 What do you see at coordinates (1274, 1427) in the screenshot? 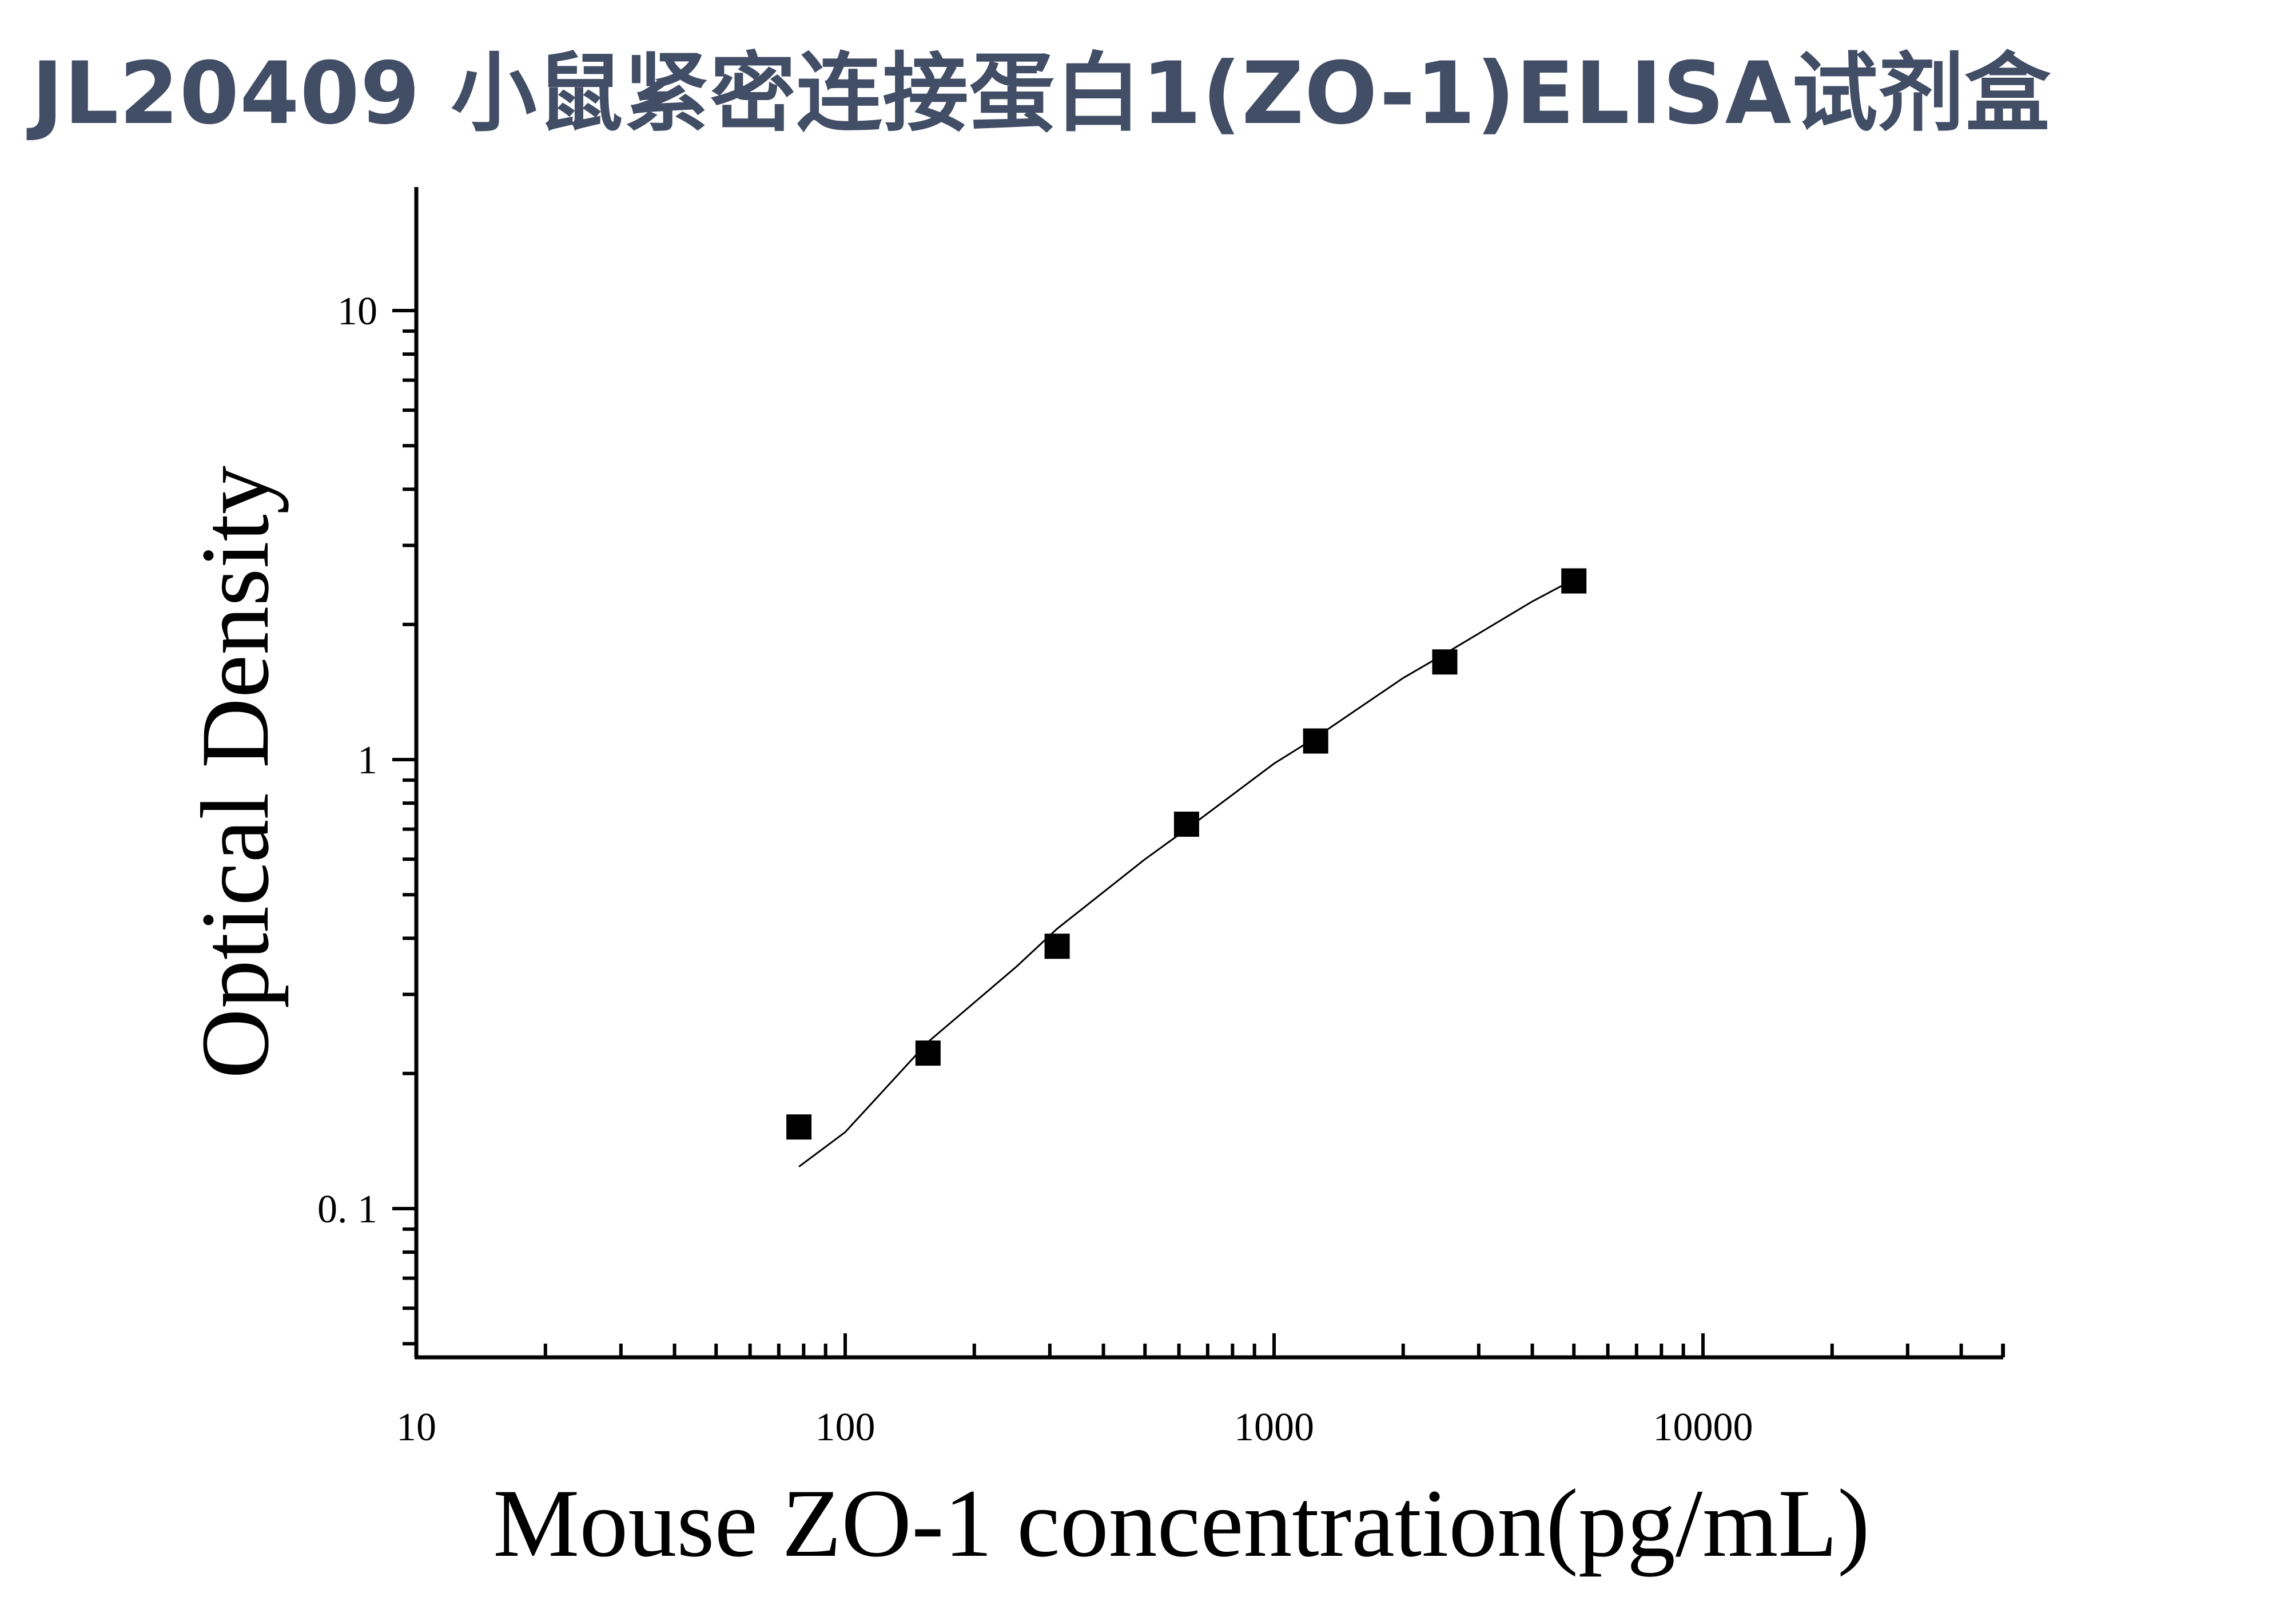
I see `x-tick-label: 1000` at bounding box center [1274, 1427].